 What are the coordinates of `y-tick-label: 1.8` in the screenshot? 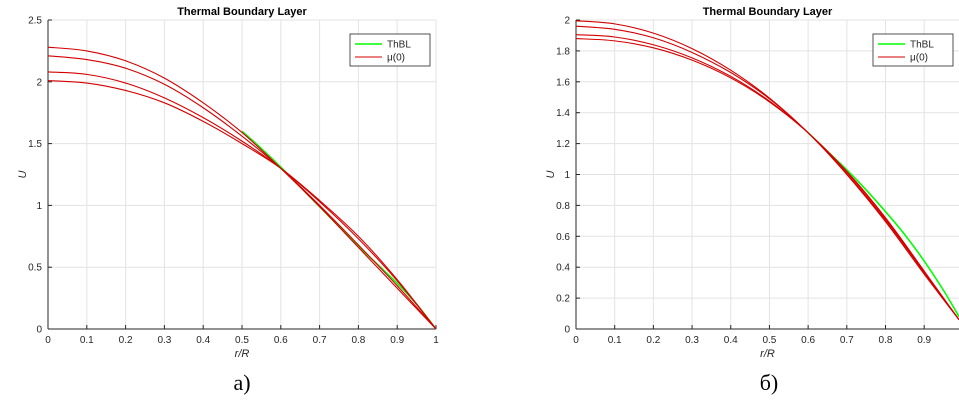 It's located at (563, 51).